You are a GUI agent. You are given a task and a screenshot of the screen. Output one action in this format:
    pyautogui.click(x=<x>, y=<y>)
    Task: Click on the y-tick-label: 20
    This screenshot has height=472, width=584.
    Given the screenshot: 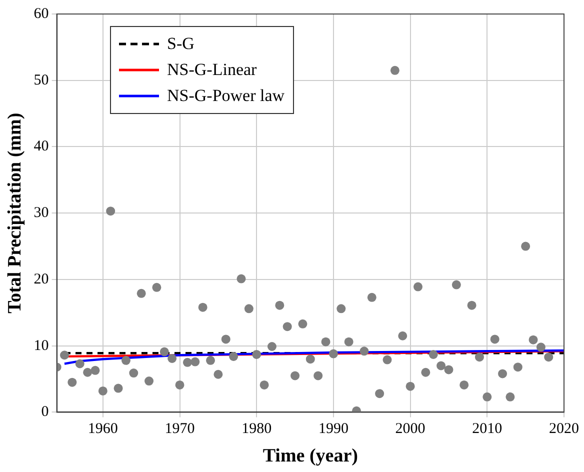 What is the action you would take?
    pyautogui.click(x=41, y=279)
    